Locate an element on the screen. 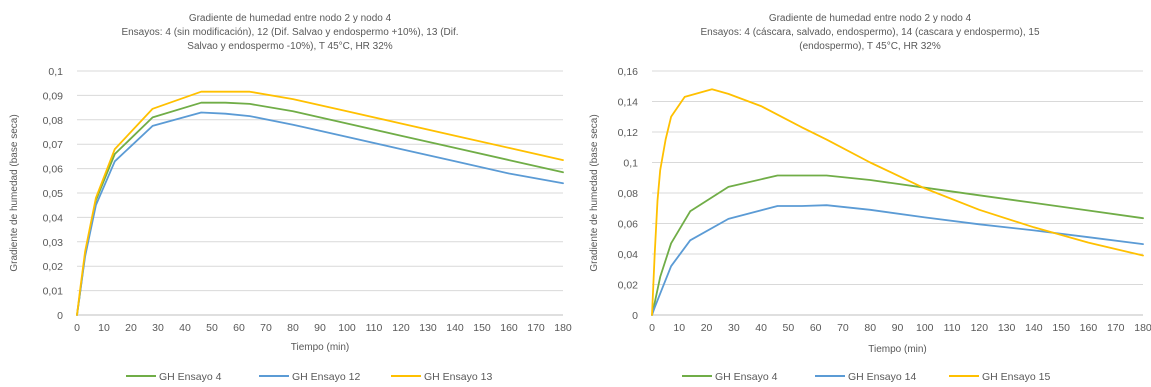 The width and height of the screenshot is (1151, 387). y-tick-label: 0,03 is located at coordinates (53, 243).